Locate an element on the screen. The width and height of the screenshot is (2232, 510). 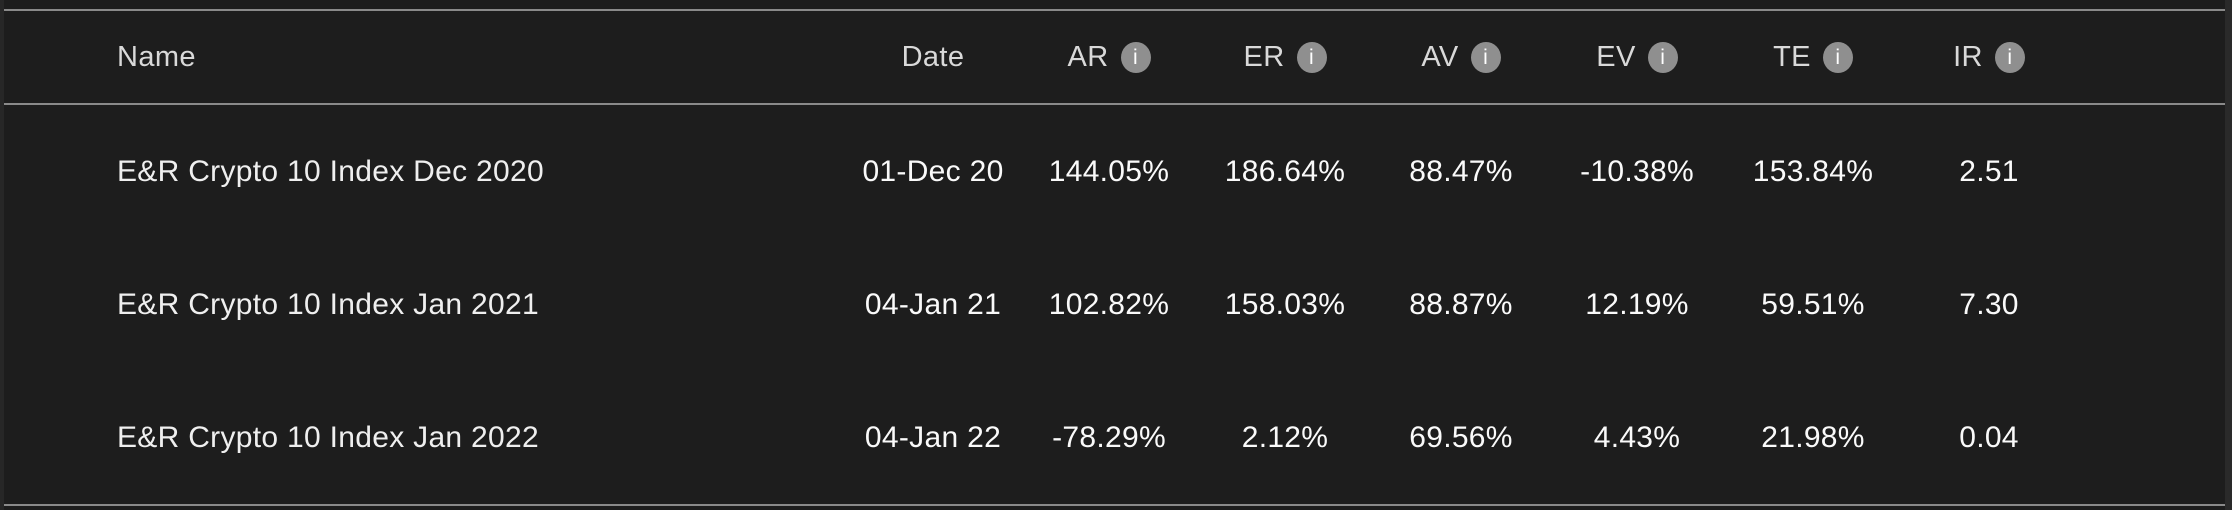
ar-cell: 102.82% is located at coordinates (1109, 304).